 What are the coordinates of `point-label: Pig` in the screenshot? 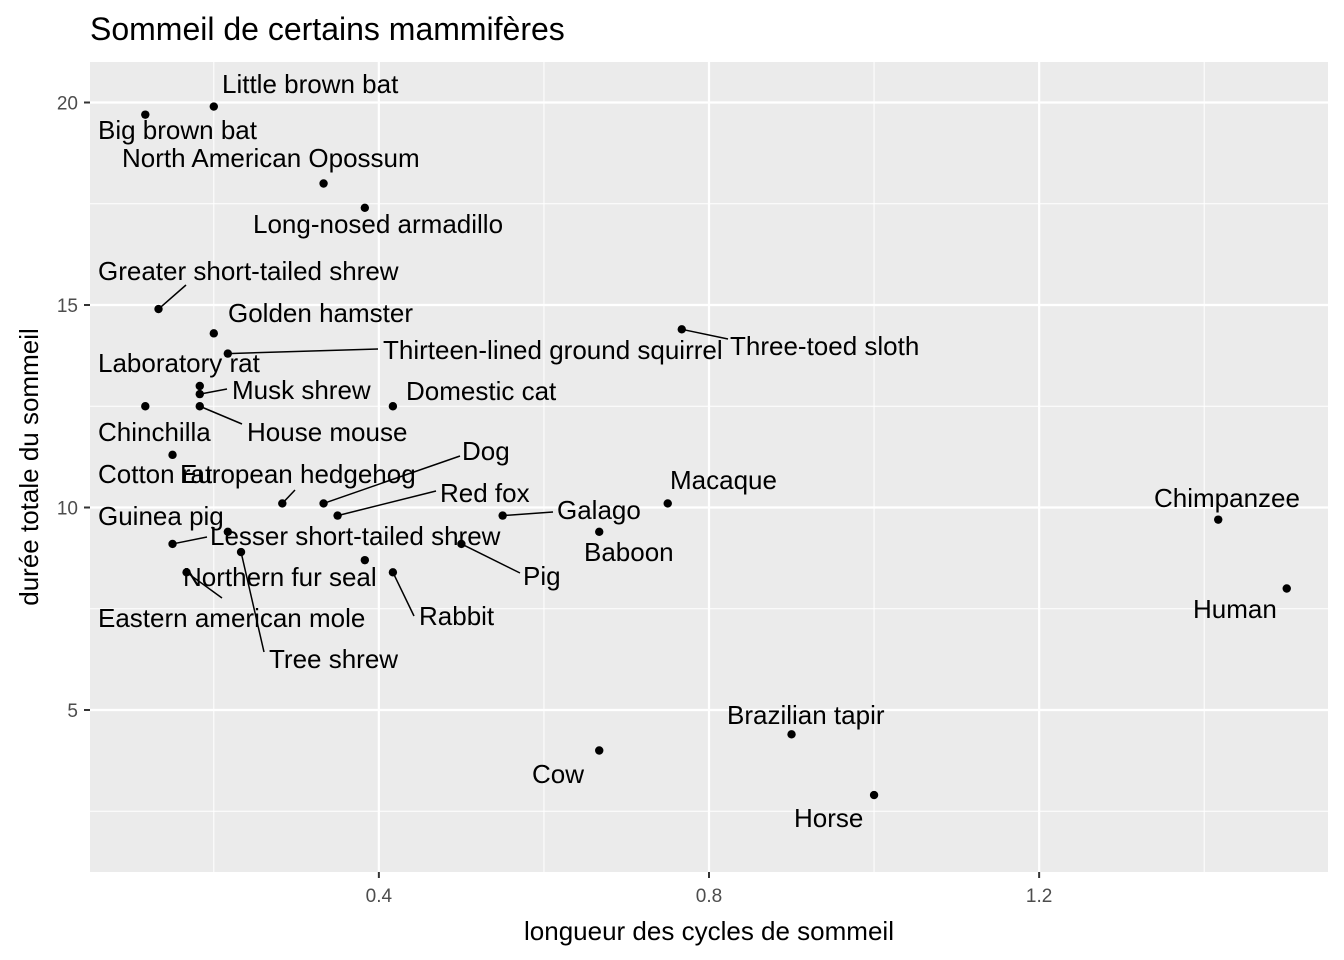 It's located at (542, 576).